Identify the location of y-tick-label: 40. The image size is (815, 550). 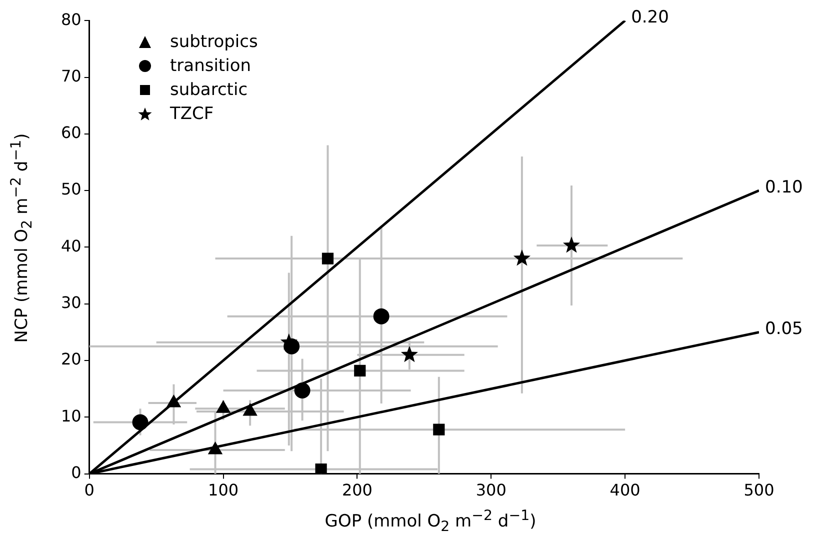
(71, 246).